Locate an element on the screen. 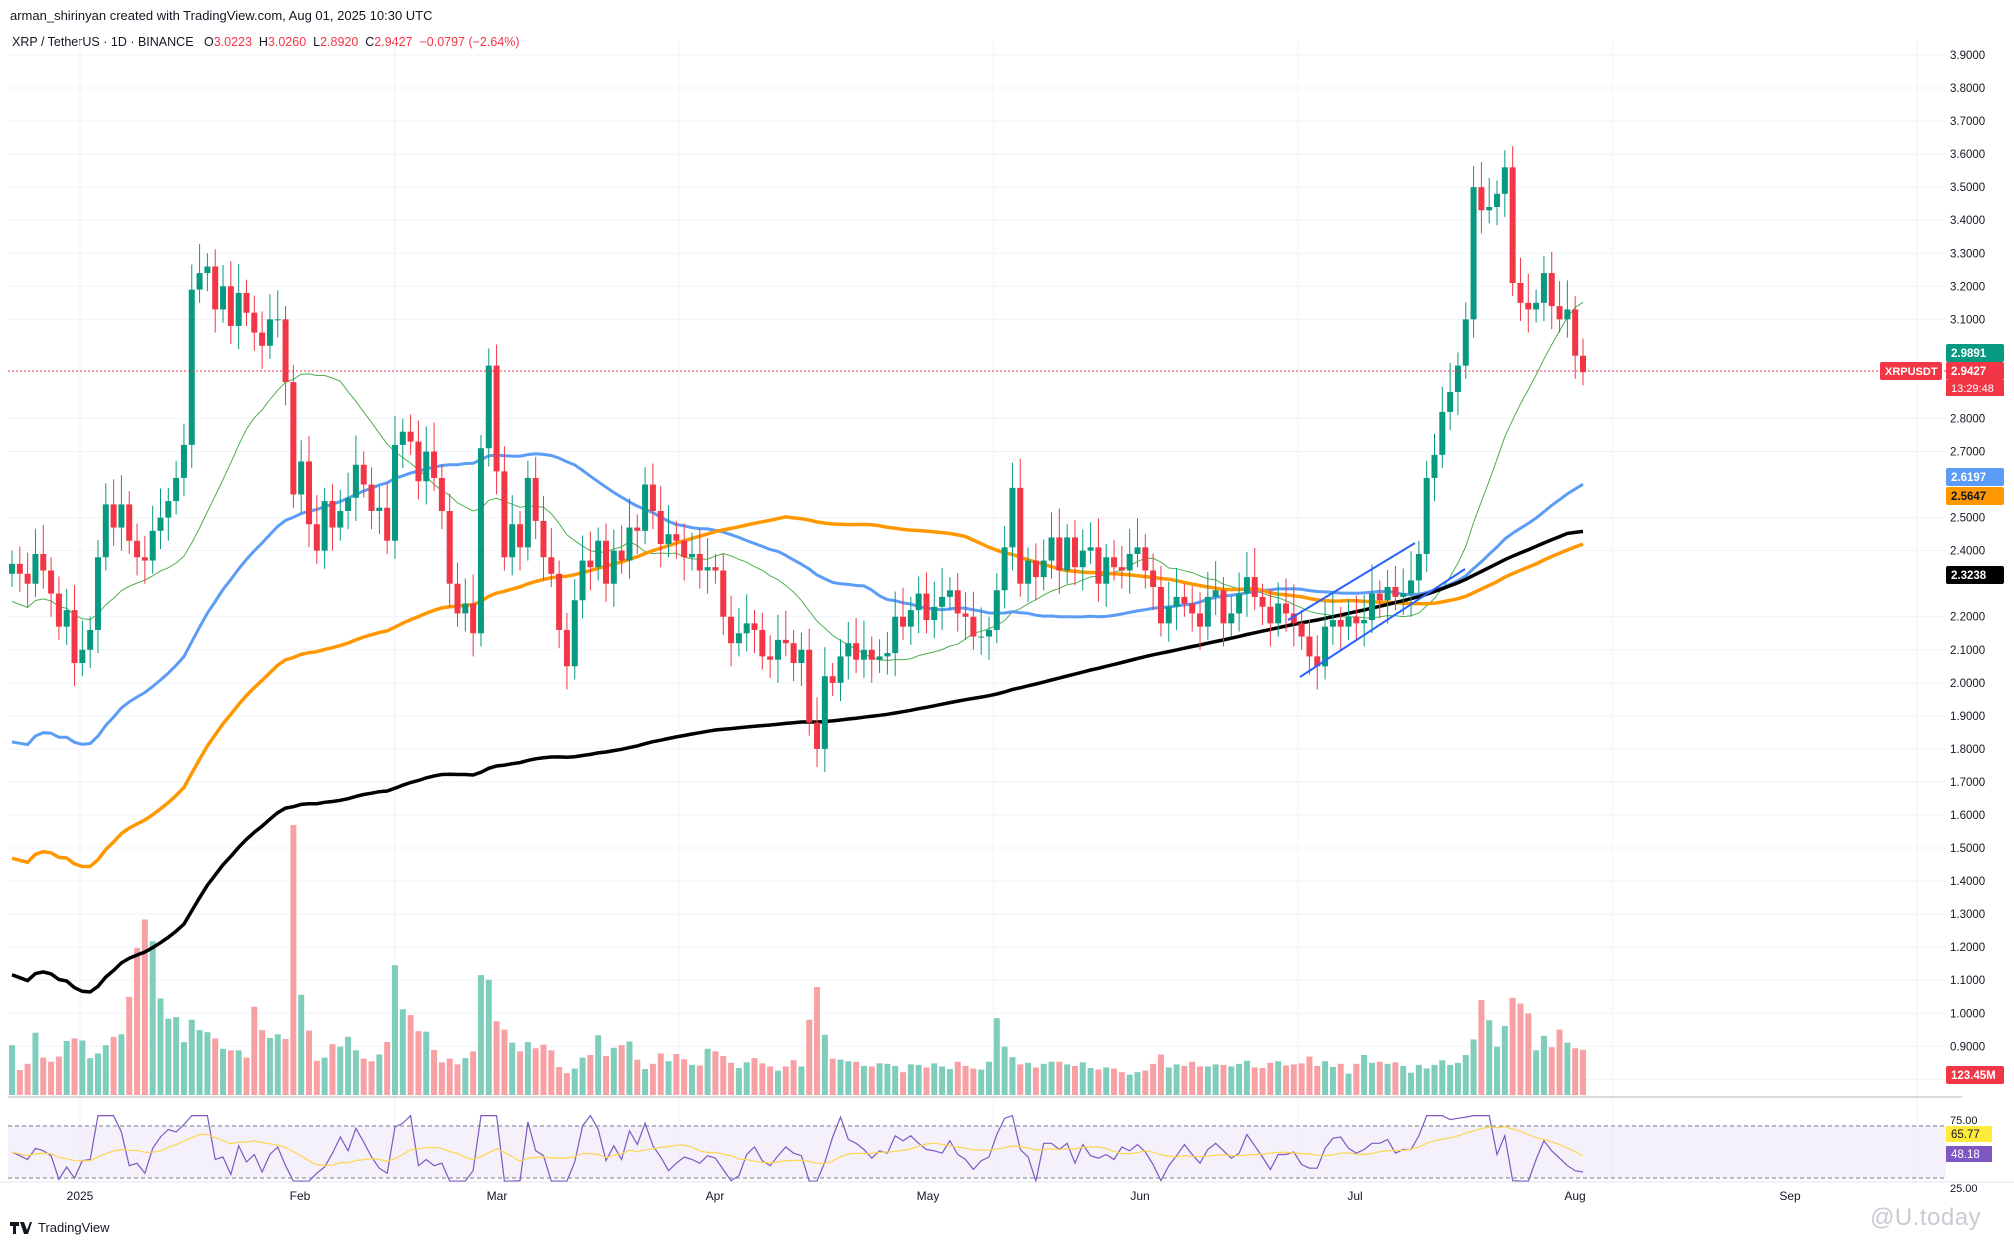 The image size is (2014, 1244). price-tick-label: 3.3000 is located at coordinates (1967, 254).